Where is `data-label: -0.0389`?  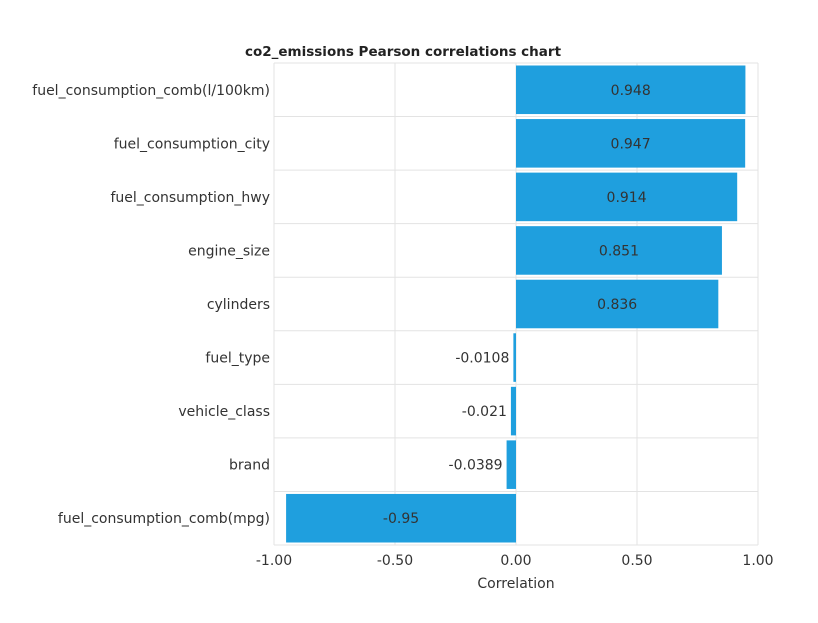 data-label: -0.0389 is located at coordinates (476, 466).